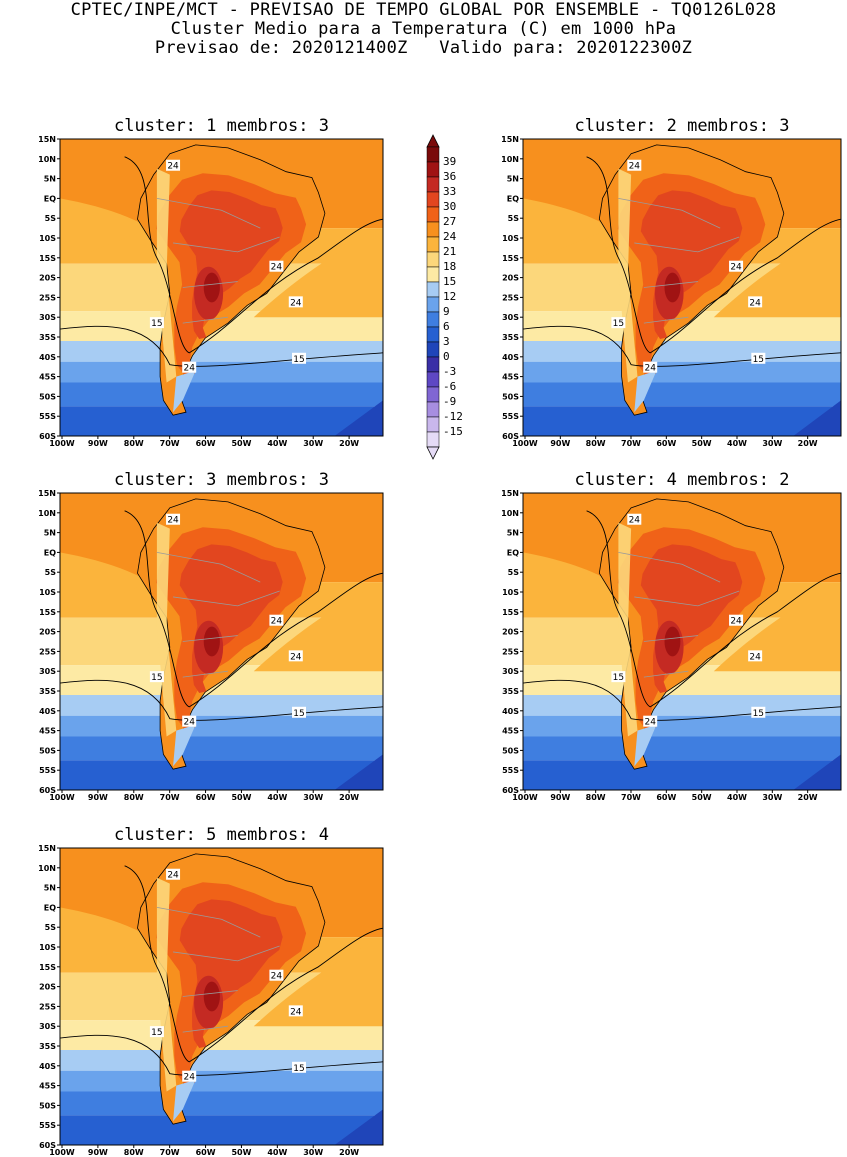  What do you see at coordinates (47, 297) in the screenshot?
I see `lat-tick-label: 25S` at bounding box center [47, 297].